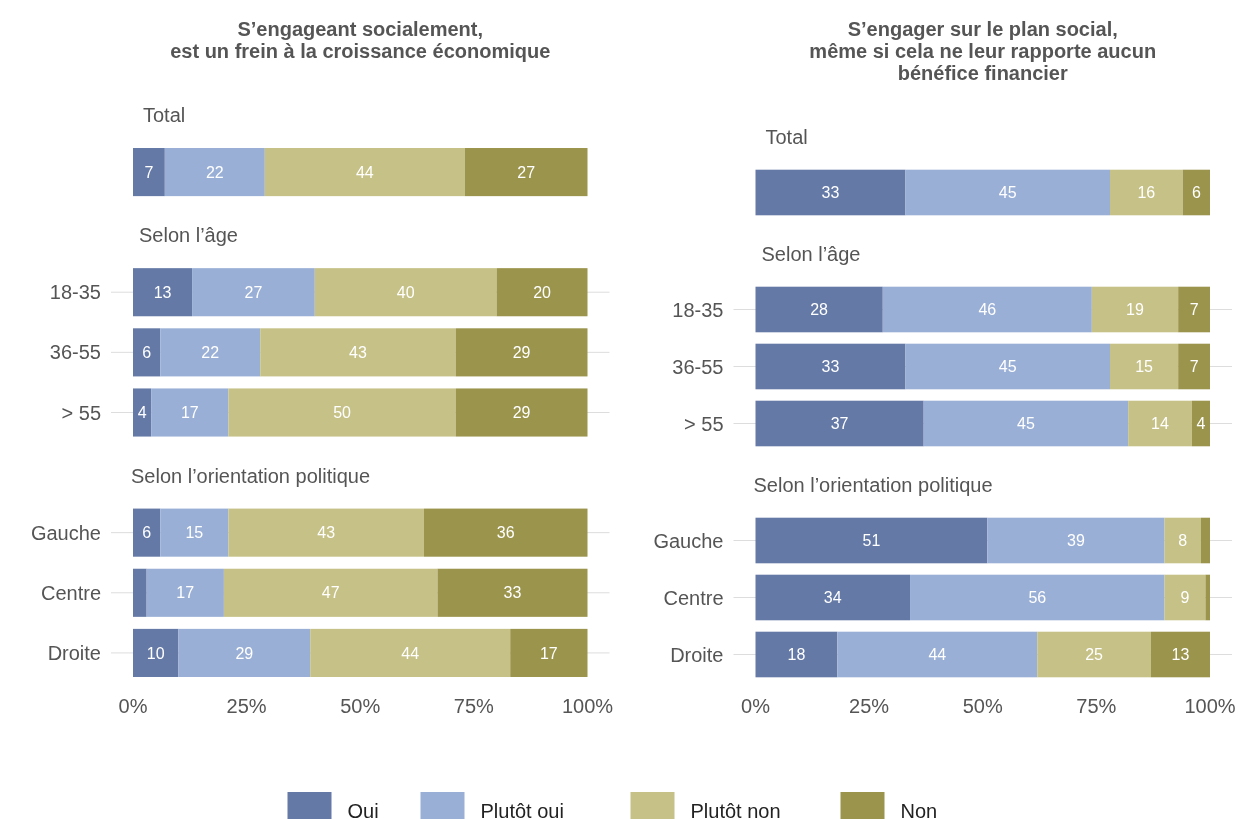 The height and width of the screenshot is (819, 1245). What do you see at coordinates (983, 51) in the screenshot?
I see `chart-title: S’engager sur le plan social, même si cela ne leur rapporte aucun bénéfice financier` at bounding box center [983, 51].